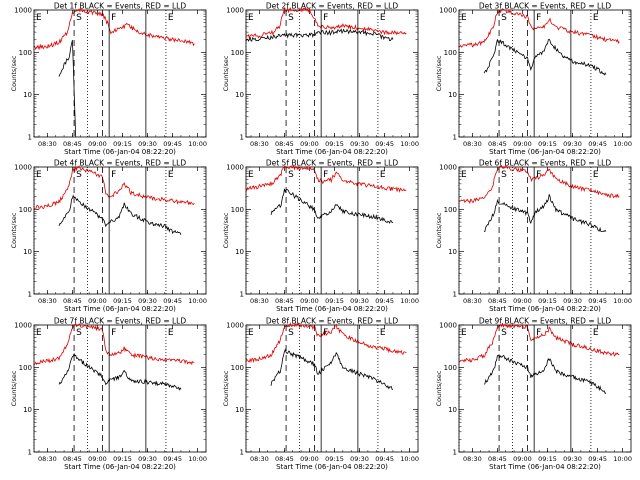 Image resolution: width=640 pixels, height=480 pixels. Describe the element at coordinates (332, 321) in the screenshot. I see `chart-title: Det 8f BLACK = Events, RED = LLD` at that location.